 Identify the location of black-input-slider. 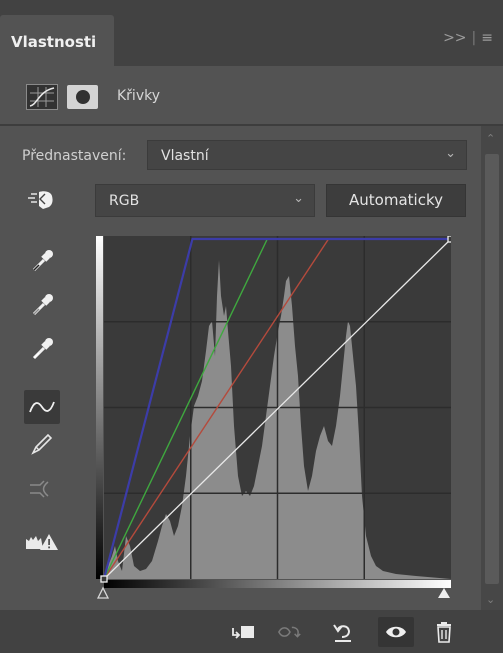
(103, 592).